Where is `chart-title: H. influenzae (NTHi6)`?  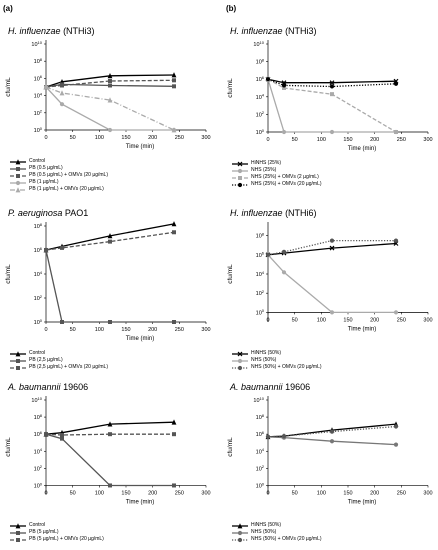
chart-title: H. influenzae (NTHi6) is located at coordinates (273, 213).